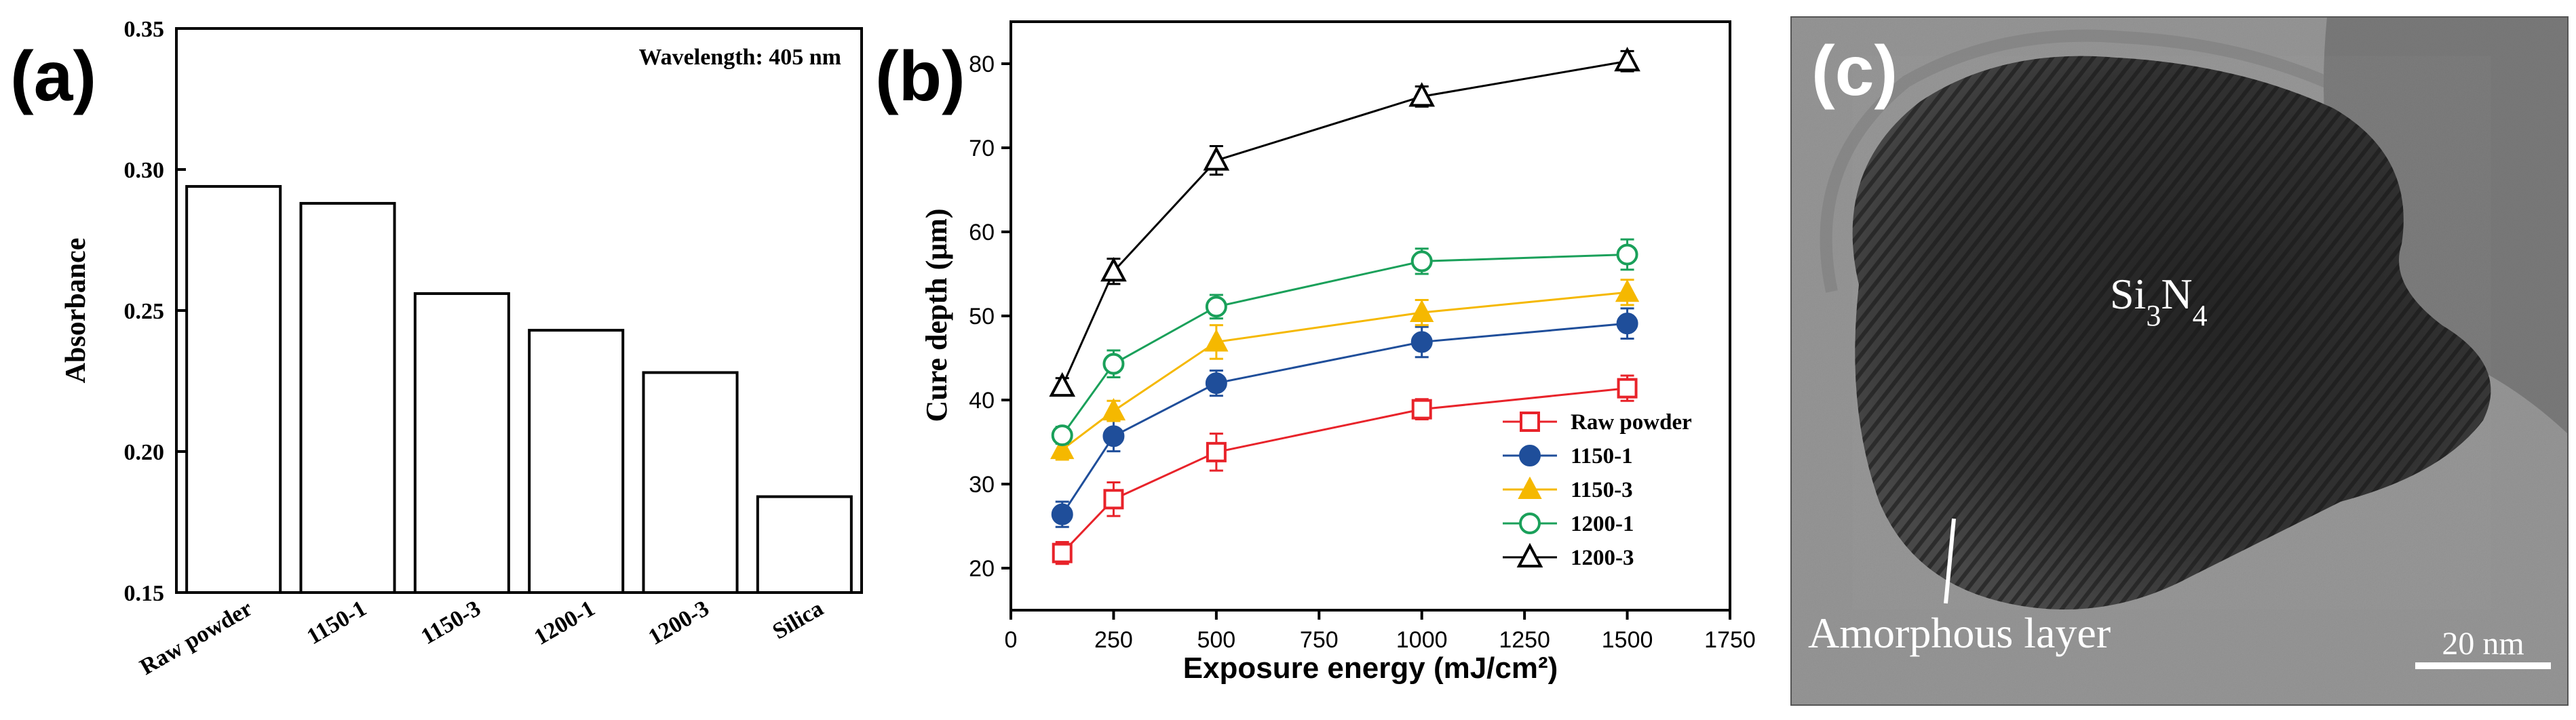 The width and height of the screenshot is (2576, 720). What do you see at coordinates (76, 311) in the screenshot?
I see `y-axis-label-a: Absorbance` at bounding box center [76, 311].